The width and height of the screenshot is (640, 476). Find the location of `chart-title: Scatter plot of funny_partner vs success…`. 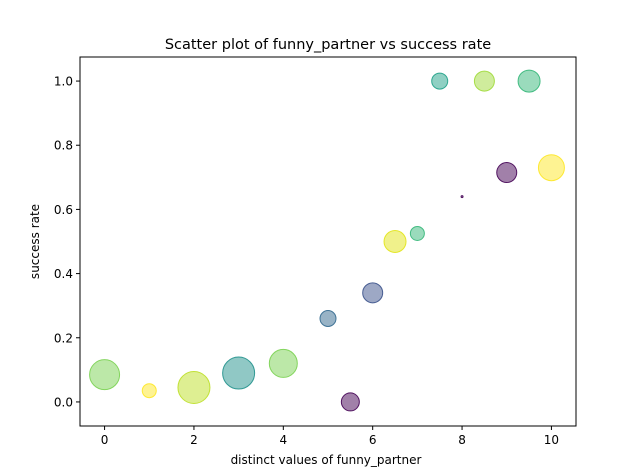

chart-title: Scatter plot of funny_partner vs success… is located at coordinates (328, 45).